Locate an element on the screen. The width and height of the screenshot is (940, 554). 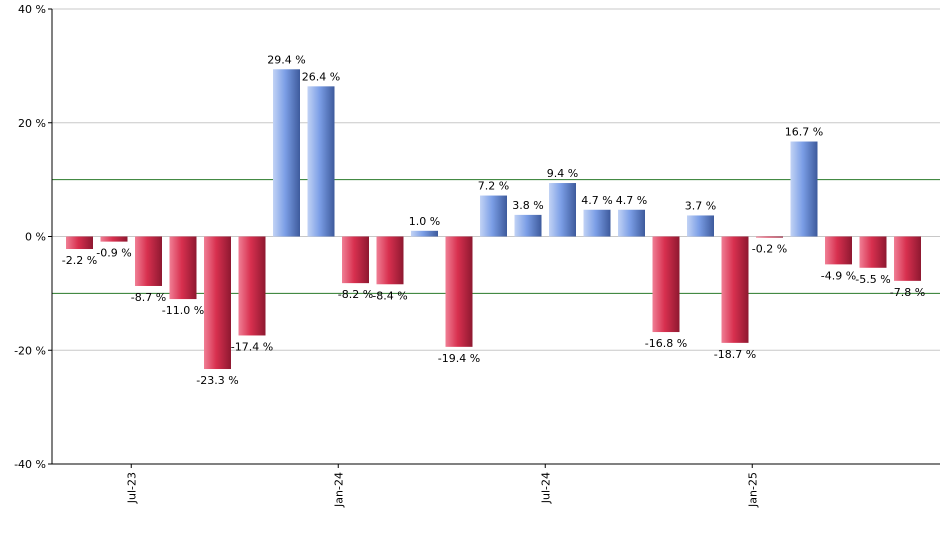
data-label: -19.4 % is located at coordinates (459, 358).